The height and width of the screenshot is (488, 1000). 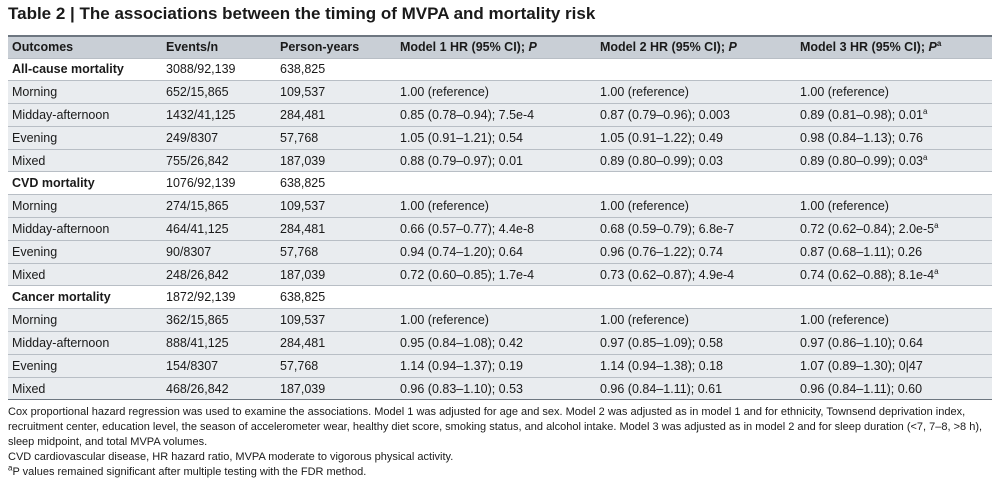 What do you see at coordinates (201, 114) in the screenshot?
I see `cell-text: 1432/41,125` at bounding box center [201, 114].